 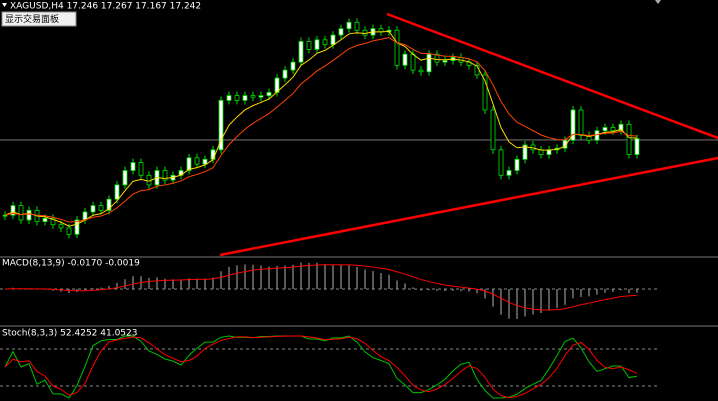 I want to click on stoch-signal, so click(x=321, y=367).